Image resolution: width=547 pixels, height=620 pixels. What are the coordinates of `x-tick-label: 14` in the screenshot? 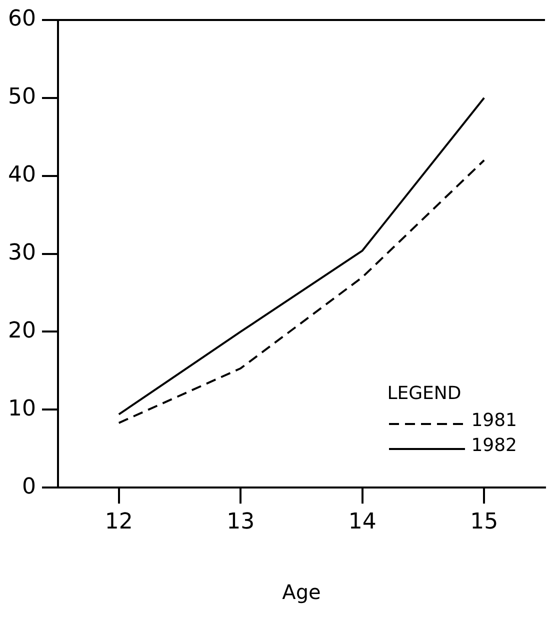 It's located at (362, 522).